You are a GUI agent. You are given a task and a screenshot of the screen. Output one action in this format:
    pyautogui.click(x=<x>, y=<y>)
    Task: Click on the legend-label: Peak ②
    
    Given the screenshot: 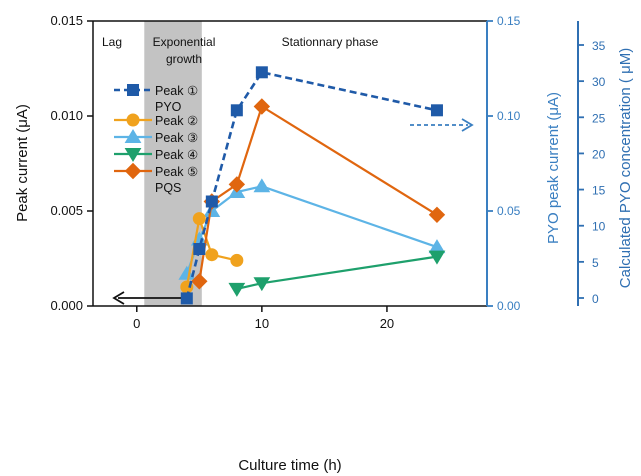 What is the action you would take?
    pyautogui.click(x=176, y=121)
    